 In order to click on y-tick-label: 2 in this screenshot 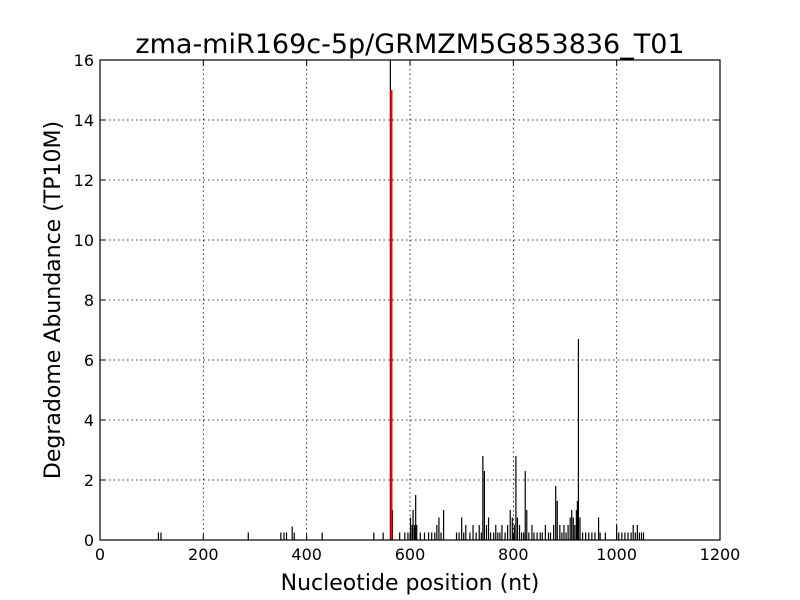, I will do `click(89, 480)`.